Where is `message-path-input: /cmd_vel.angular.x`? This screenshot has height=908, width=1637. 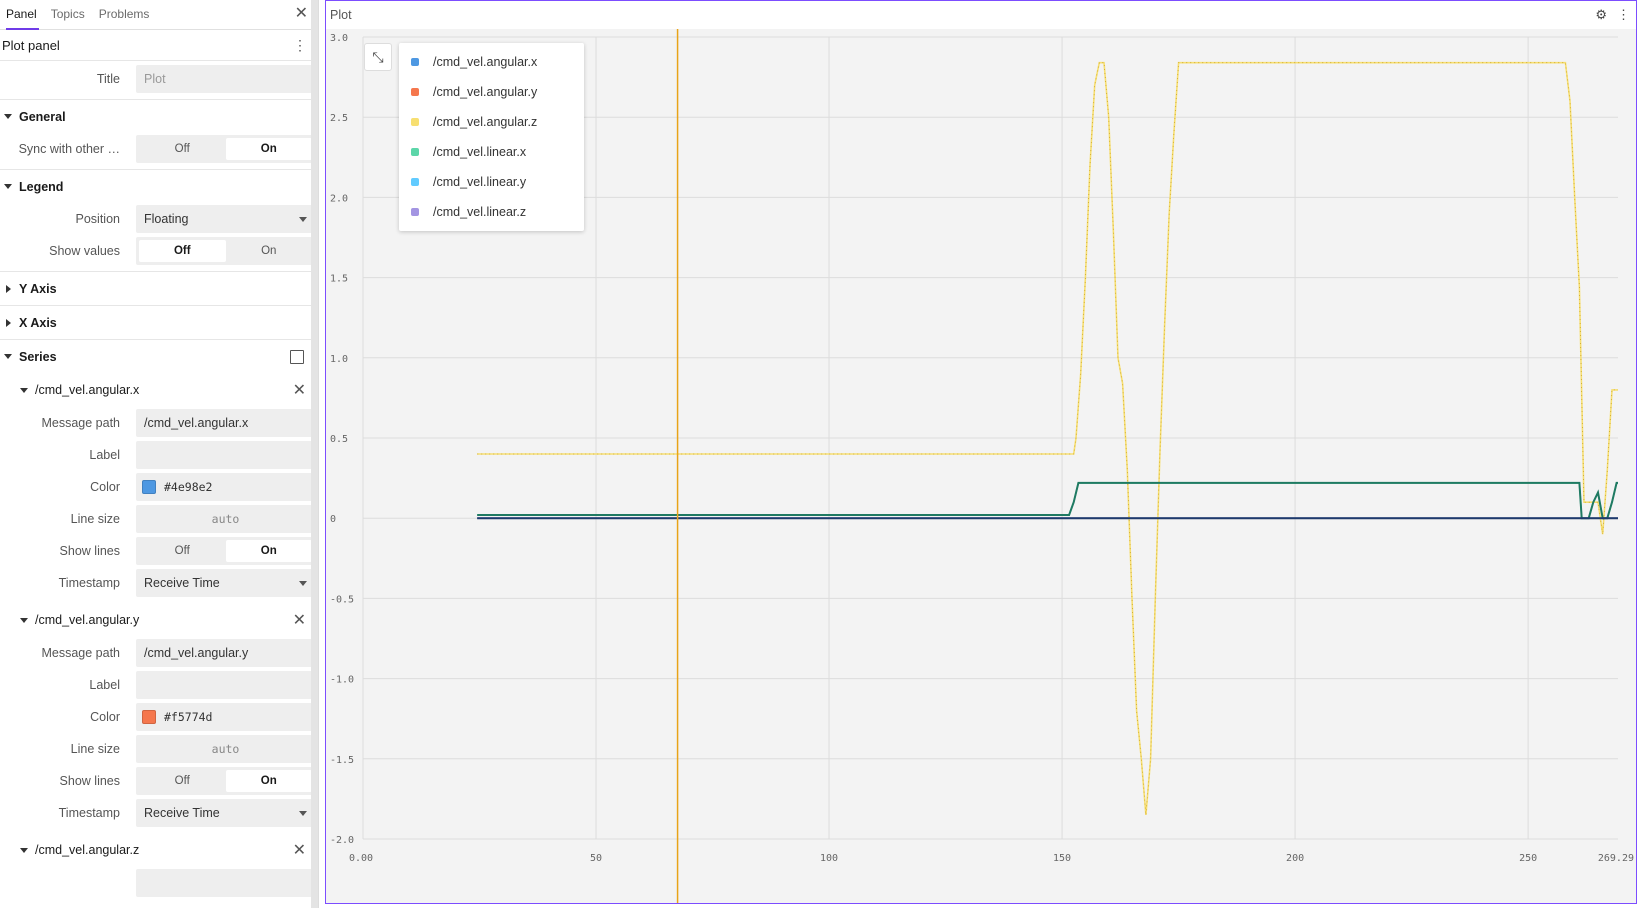 message-path-input: /cmd_vel.angular.x is located at coordinates (225, 423).